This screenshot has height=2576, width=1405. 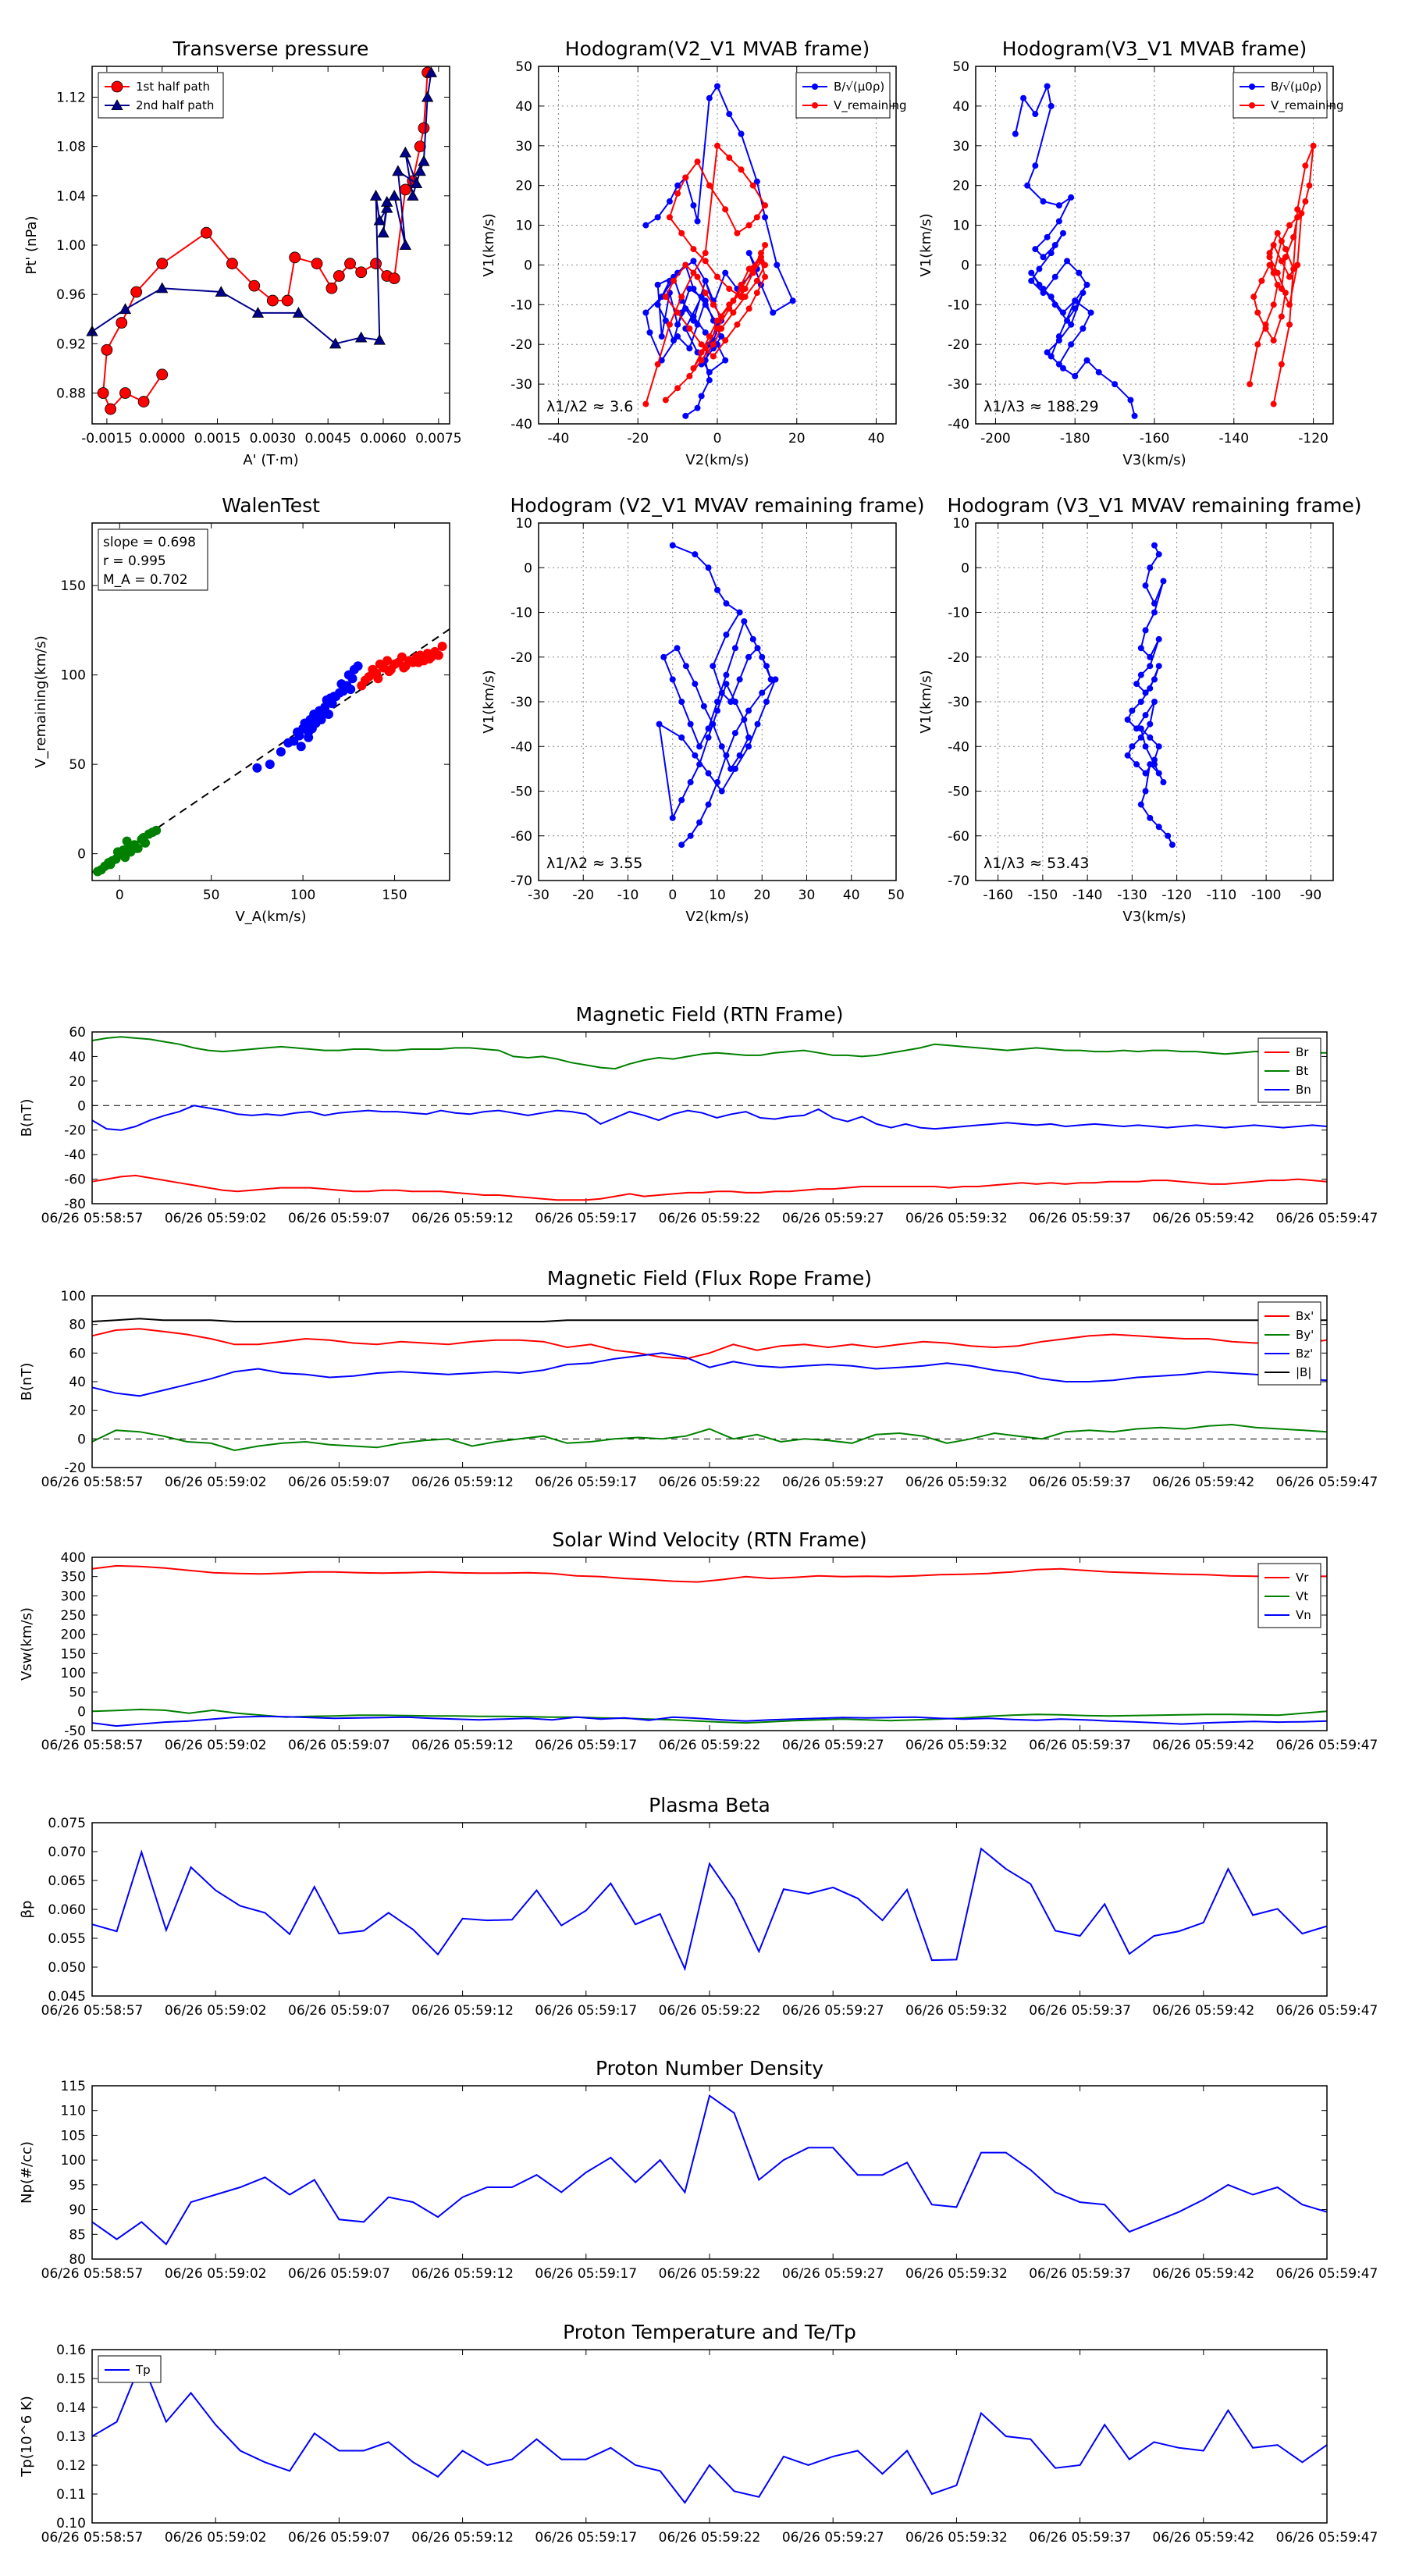 I want to click on stats-line: r = 0.995, so click(x=135, y=561).